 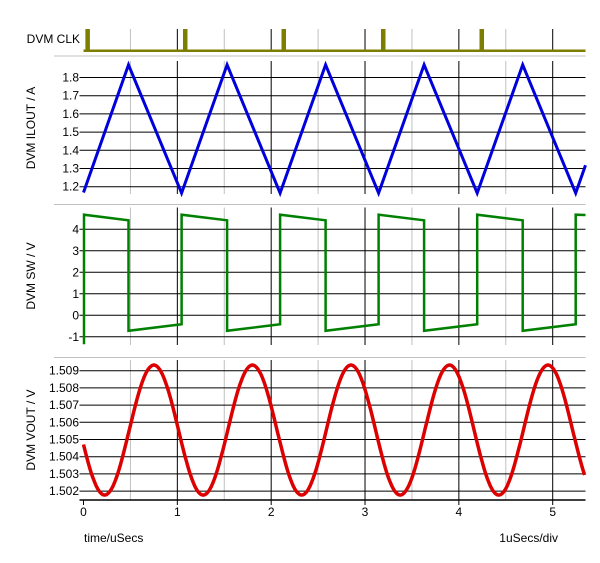 I want to click on y-tick-label: 1.5, so click(x=70, y=132).